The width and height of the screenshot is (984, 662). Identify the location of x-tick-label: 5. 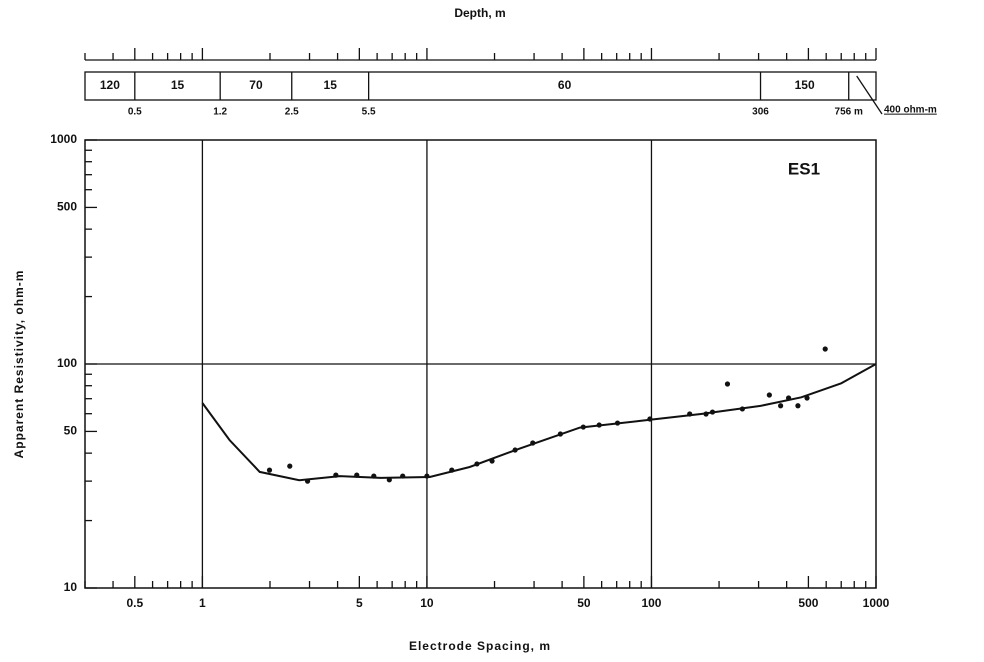
(359, 603).